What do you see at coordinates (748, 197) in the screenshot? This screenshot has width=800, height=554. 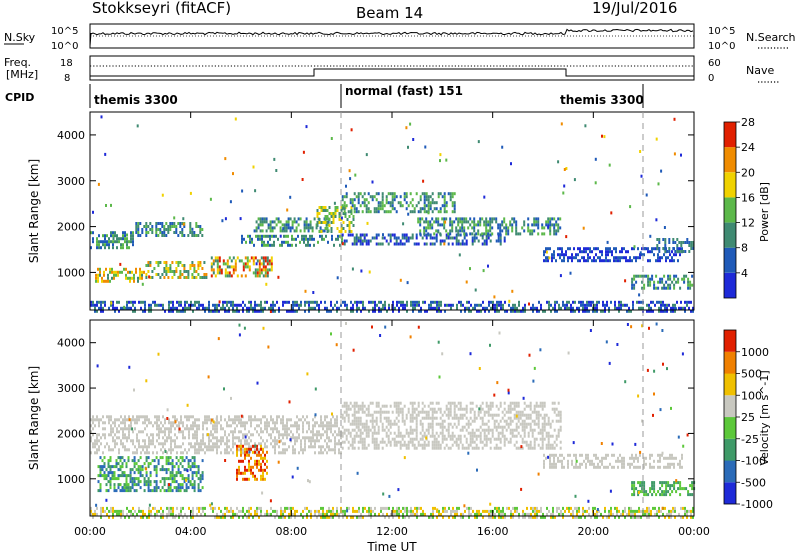 I see `colorbar-tick-label: 16` at bounding box center [748, 197].